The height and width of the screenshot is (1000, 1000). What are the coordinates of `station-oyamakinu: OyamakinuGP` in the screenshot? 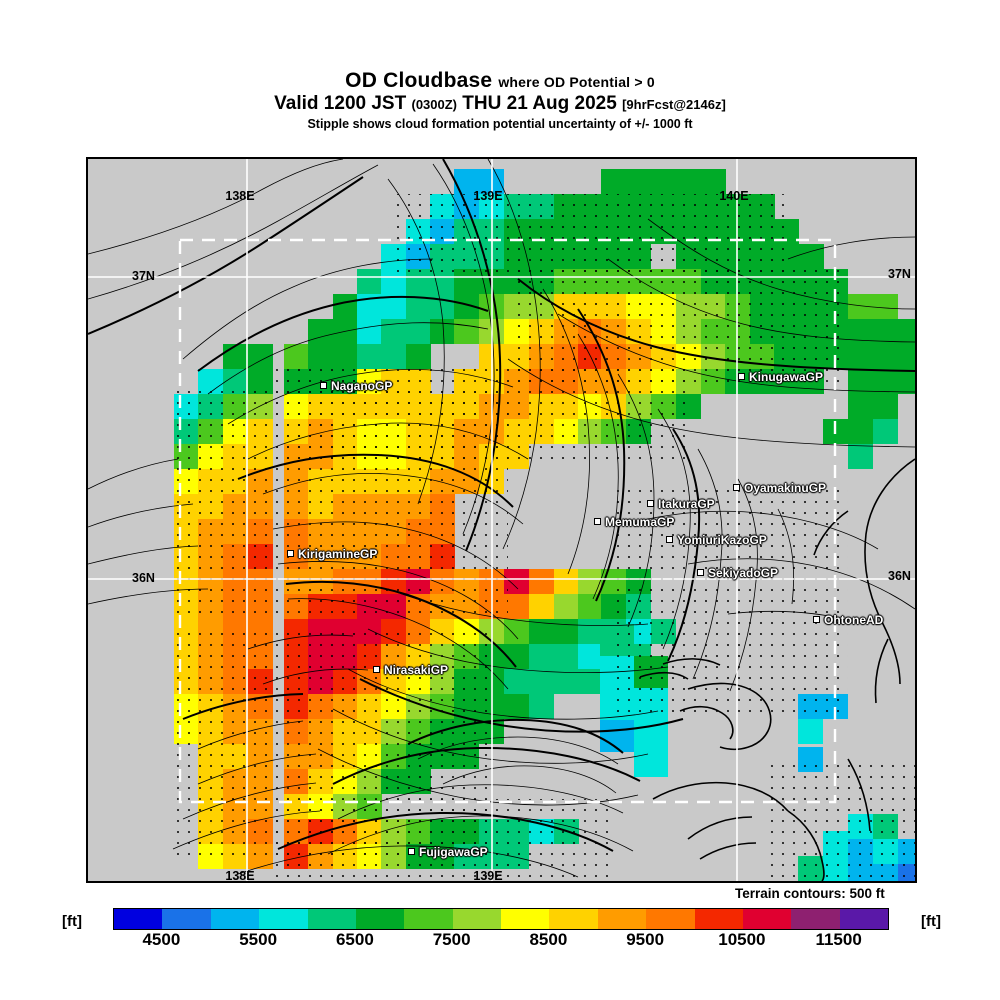 It's located at (779, 487).